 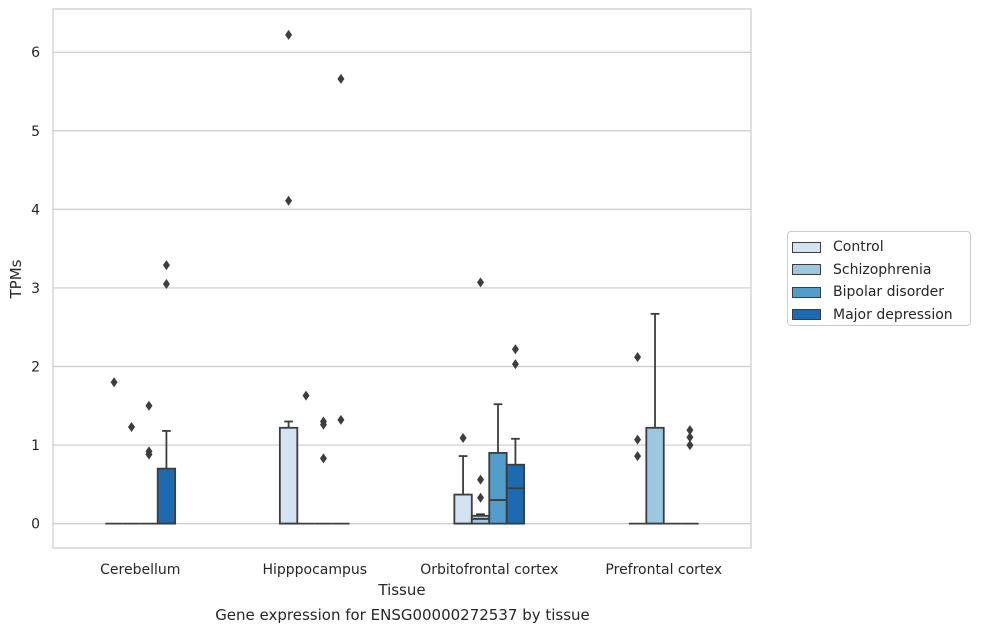 What do you see at coordinates (35, 53) in the screenshot?
I see `y-tick-label: 6` at bounding box center [35, 53].